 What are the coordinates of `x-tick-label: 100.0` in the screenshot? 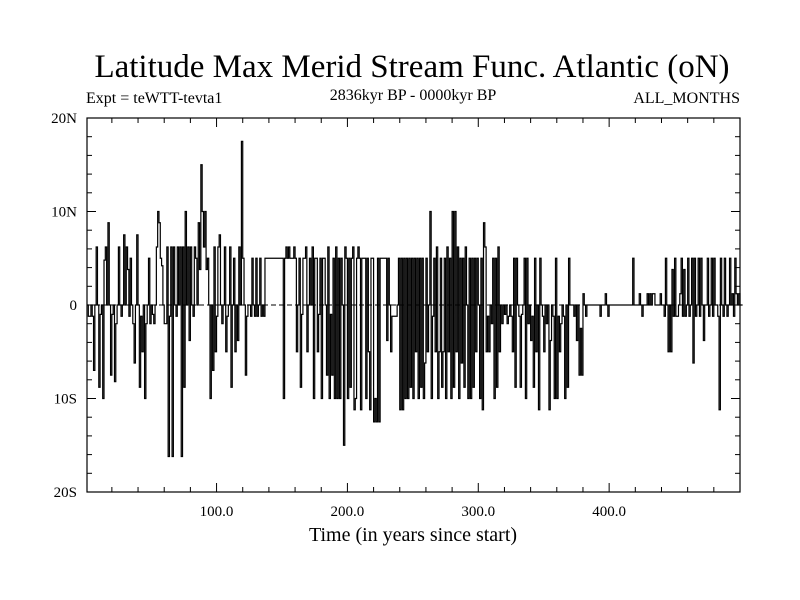 It's located at (217, 512).